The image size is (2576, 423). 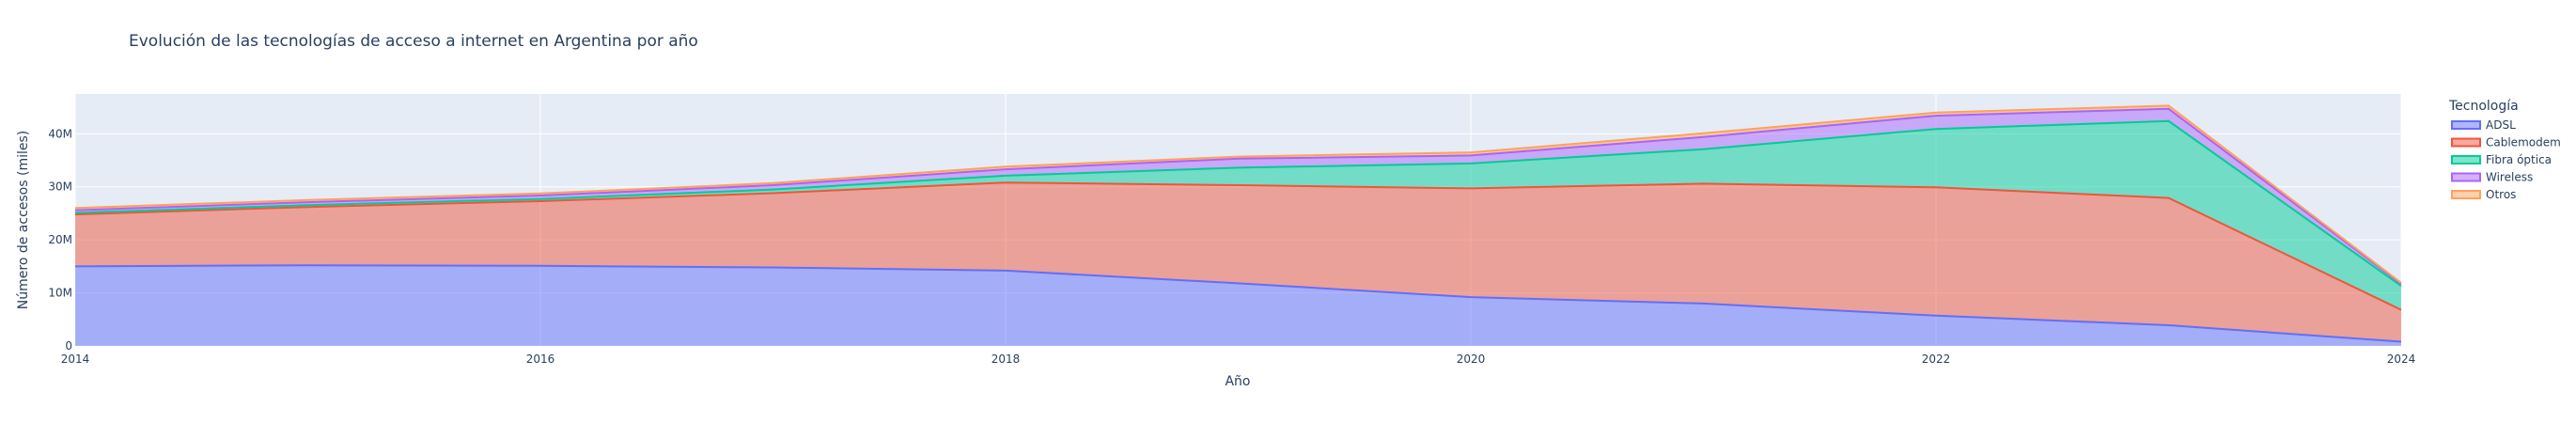 What do you see at coordinates (1239, 359) in the screenshot?
I see `x-tick-labels: 2014 2016 2018 2020 2022 2024` at bounding box center [1239, 359].